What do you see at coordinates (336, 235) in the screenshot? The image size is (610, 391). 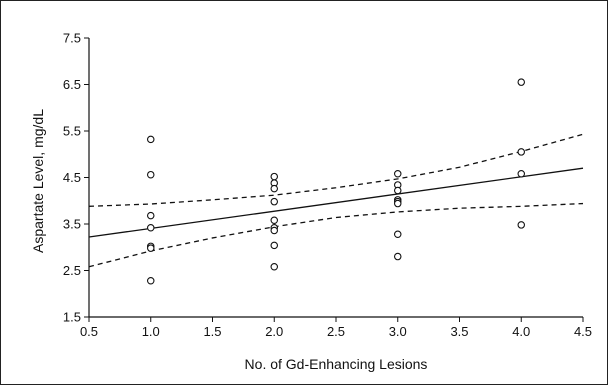 I see `ci-lower-line` at bounding box center [336, 235].